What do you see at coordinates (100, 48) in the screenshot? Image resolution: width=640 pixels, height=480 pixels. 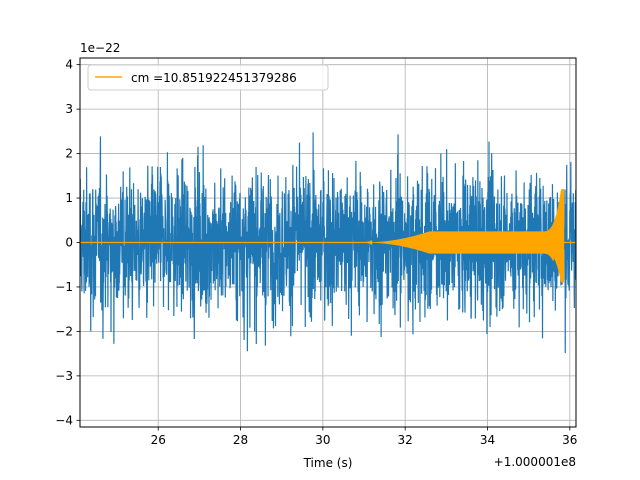 I see `y-scale-label: 1e−22` at bounding box center [100, 48].